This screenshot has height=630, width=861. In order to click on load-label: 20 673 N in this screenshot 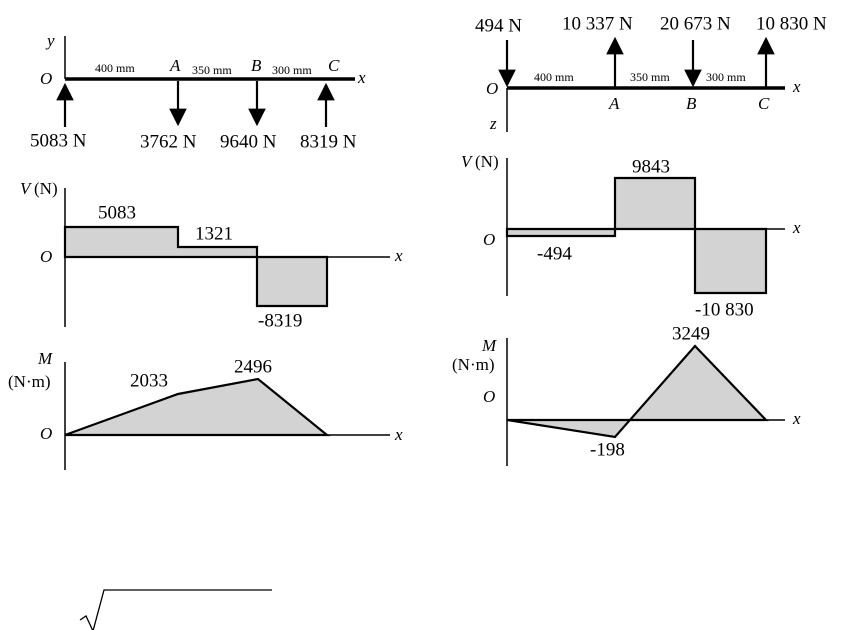, I will do `click(695, 23)`.